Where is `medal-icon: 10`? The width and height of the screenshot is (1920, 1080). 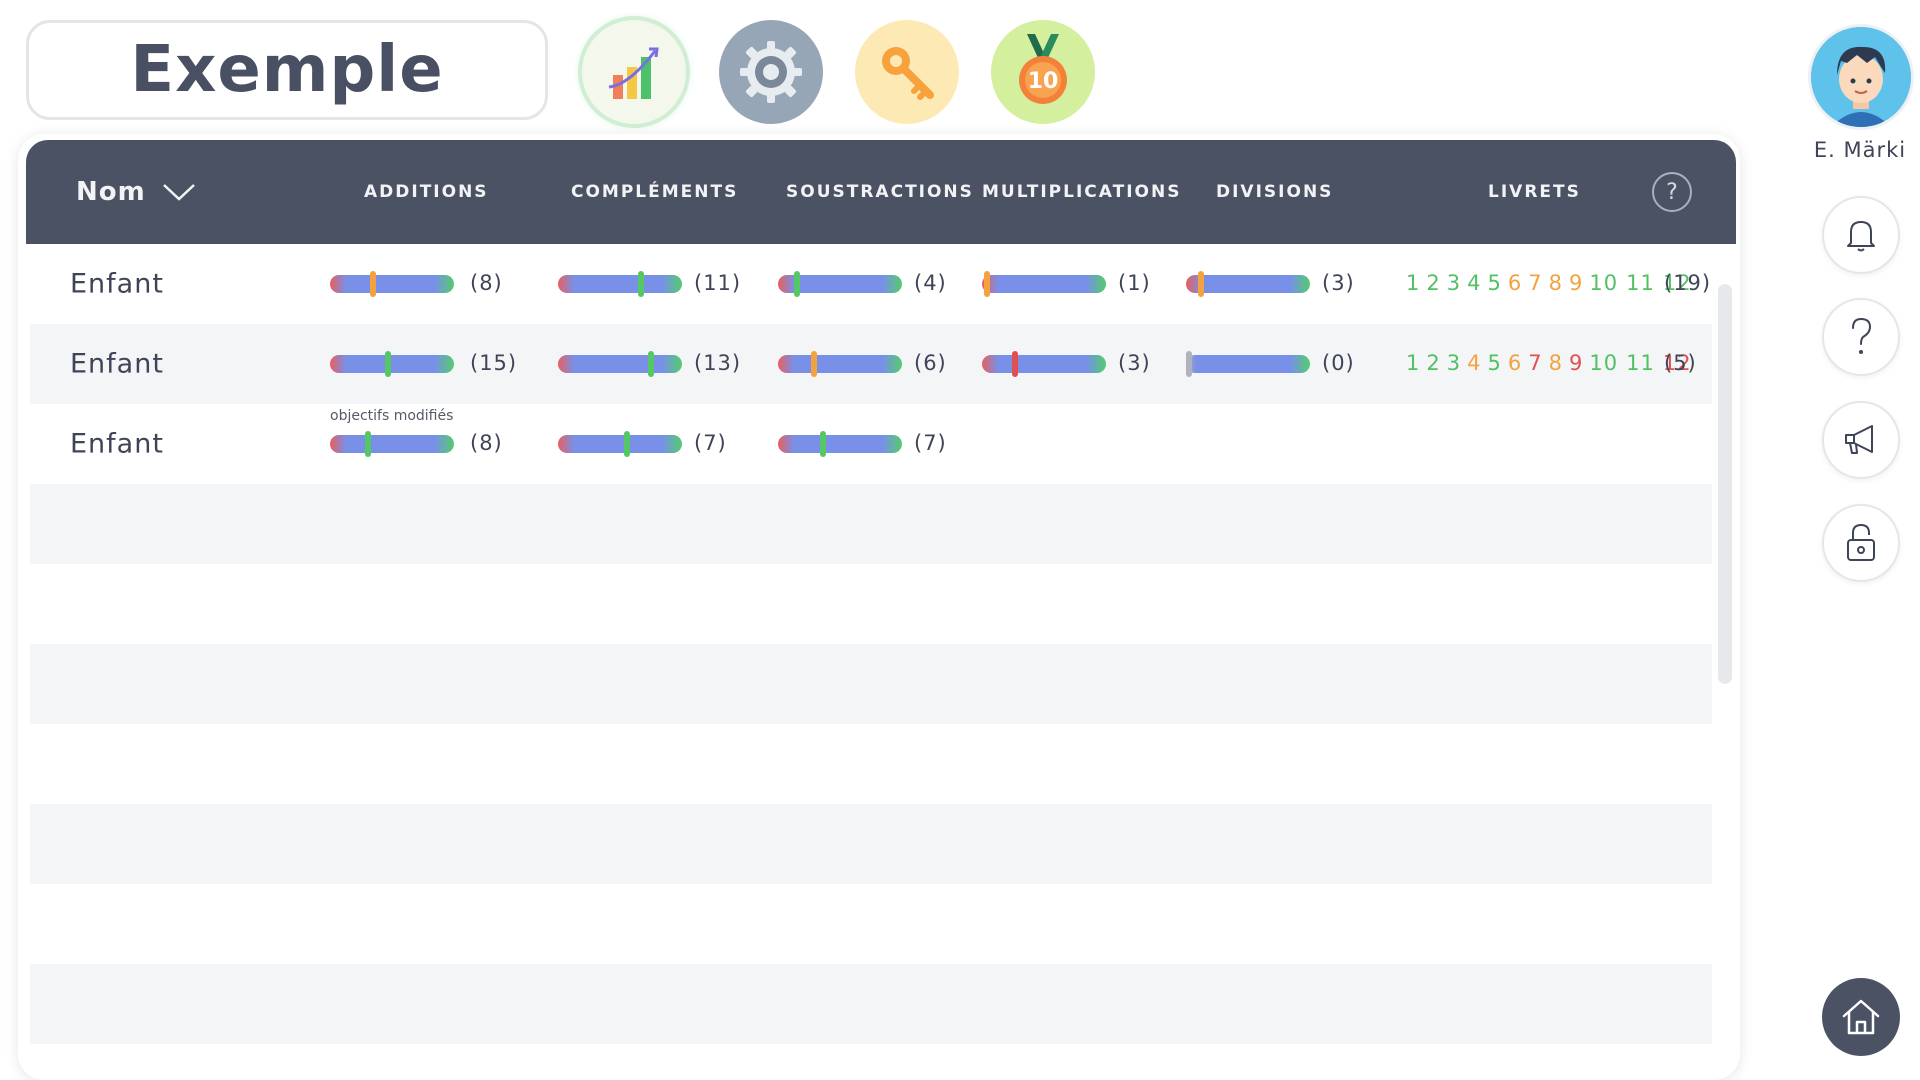 medal-icon: 10 is located at coordinates (1043, 69).